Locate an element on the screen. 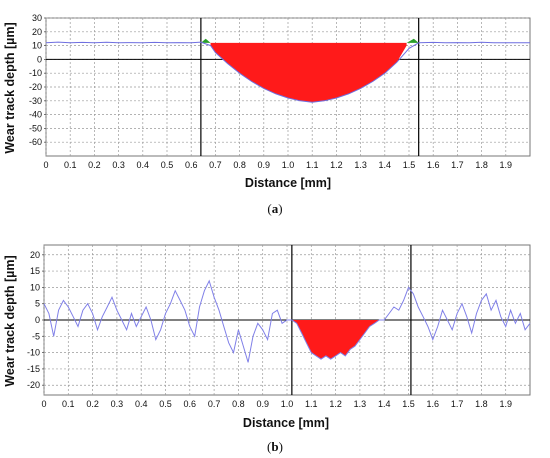 This screenshot has width=550, height=458. worn-area-b is located at coordinates (338, 340).